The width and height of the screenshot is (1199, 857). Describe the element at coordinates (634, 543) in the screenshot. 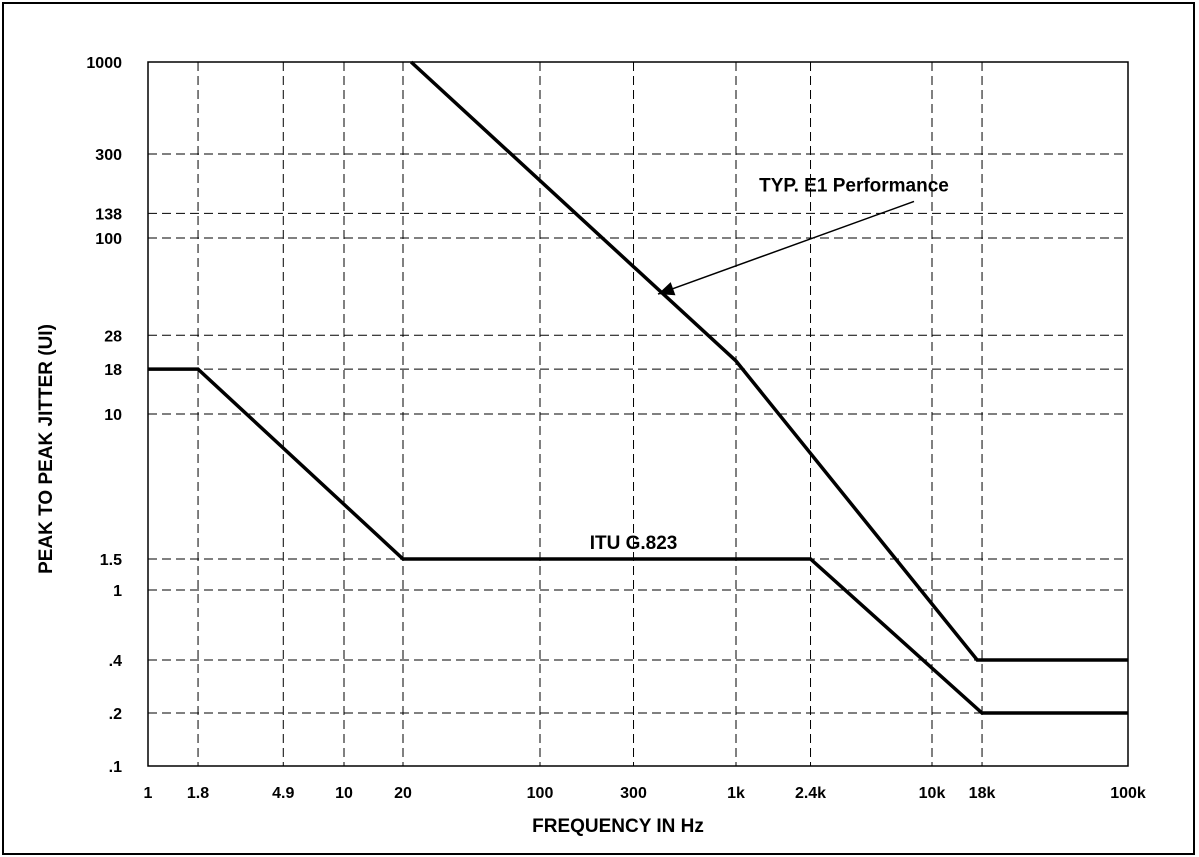

I see `annotation-label: ITU G.823` at that location.